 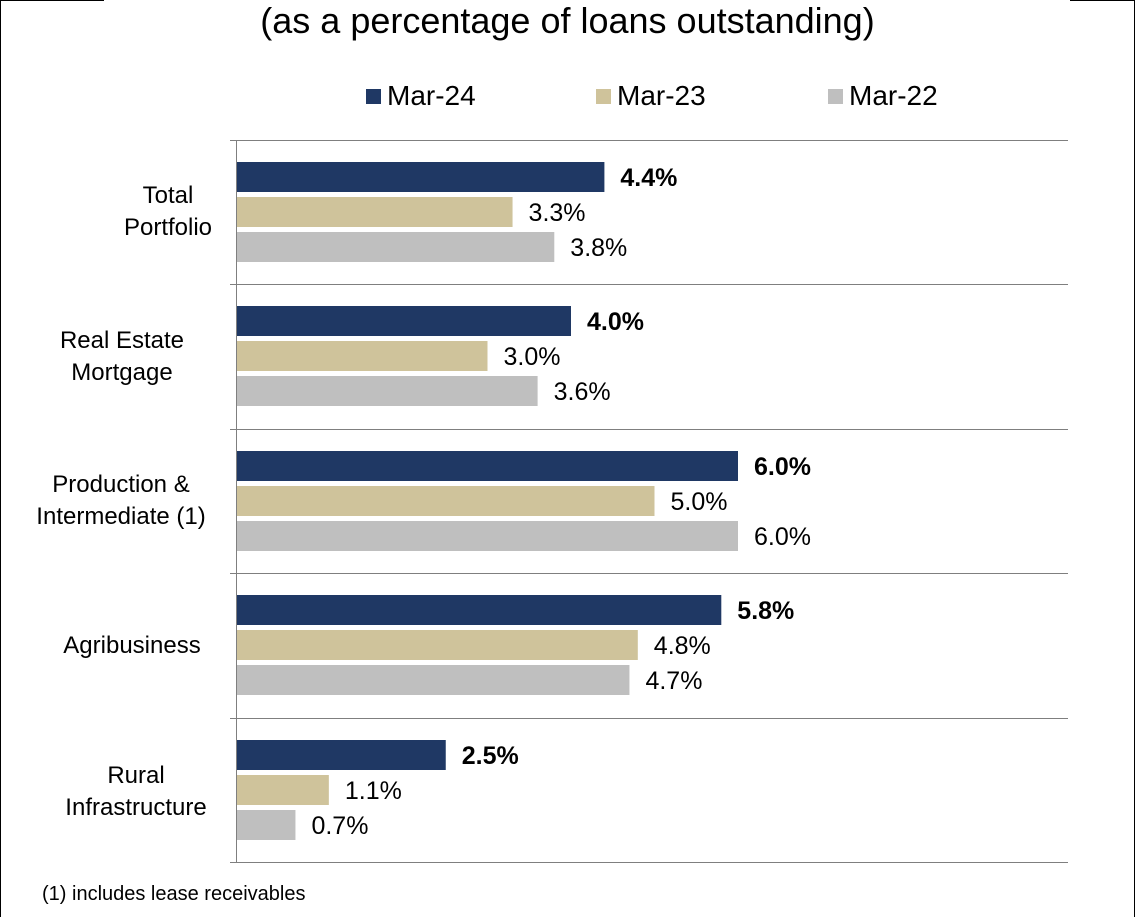 What do you see at coordinates (174, 894) in the screenshot?
I see `footnote: (1) includes lease receivables` at bounding box center [174, 894].